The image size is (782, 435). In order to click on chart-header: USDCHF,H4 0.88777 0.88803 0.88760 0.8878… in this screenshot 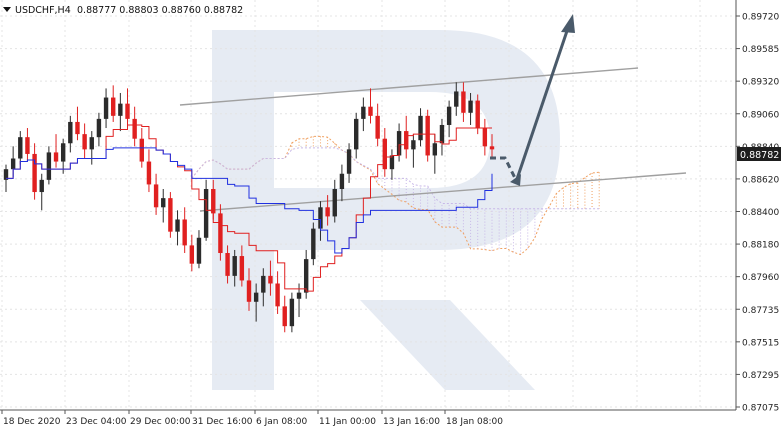, I will do `click(123, 10)`.